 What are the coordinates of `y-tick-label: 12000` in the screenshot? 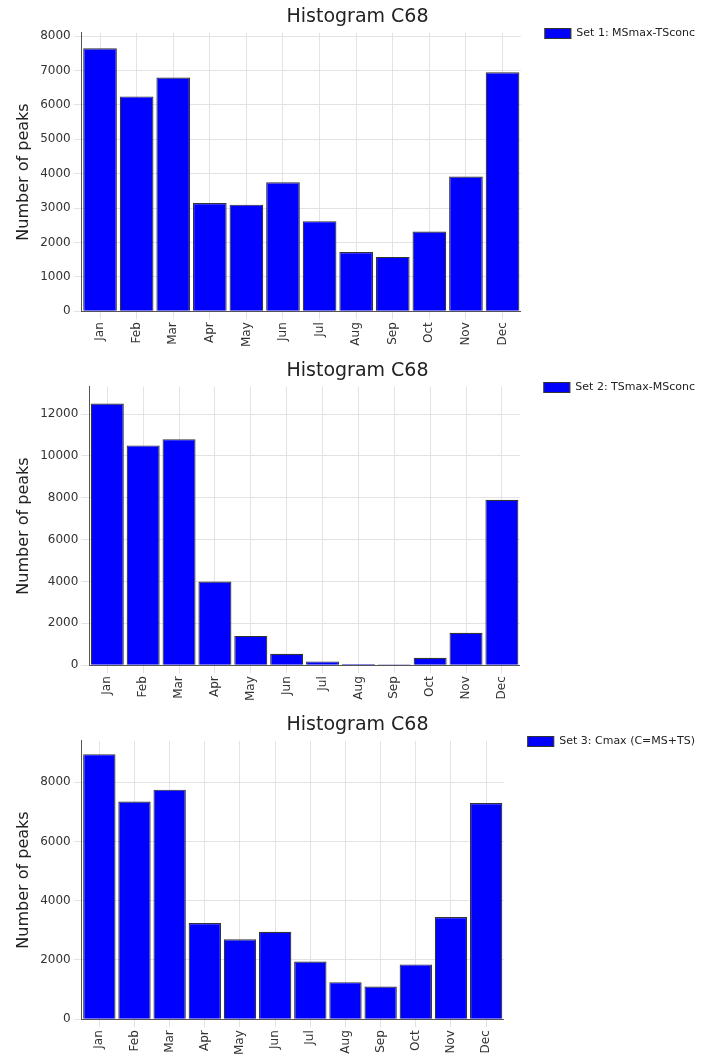 It's located at (59, 413).